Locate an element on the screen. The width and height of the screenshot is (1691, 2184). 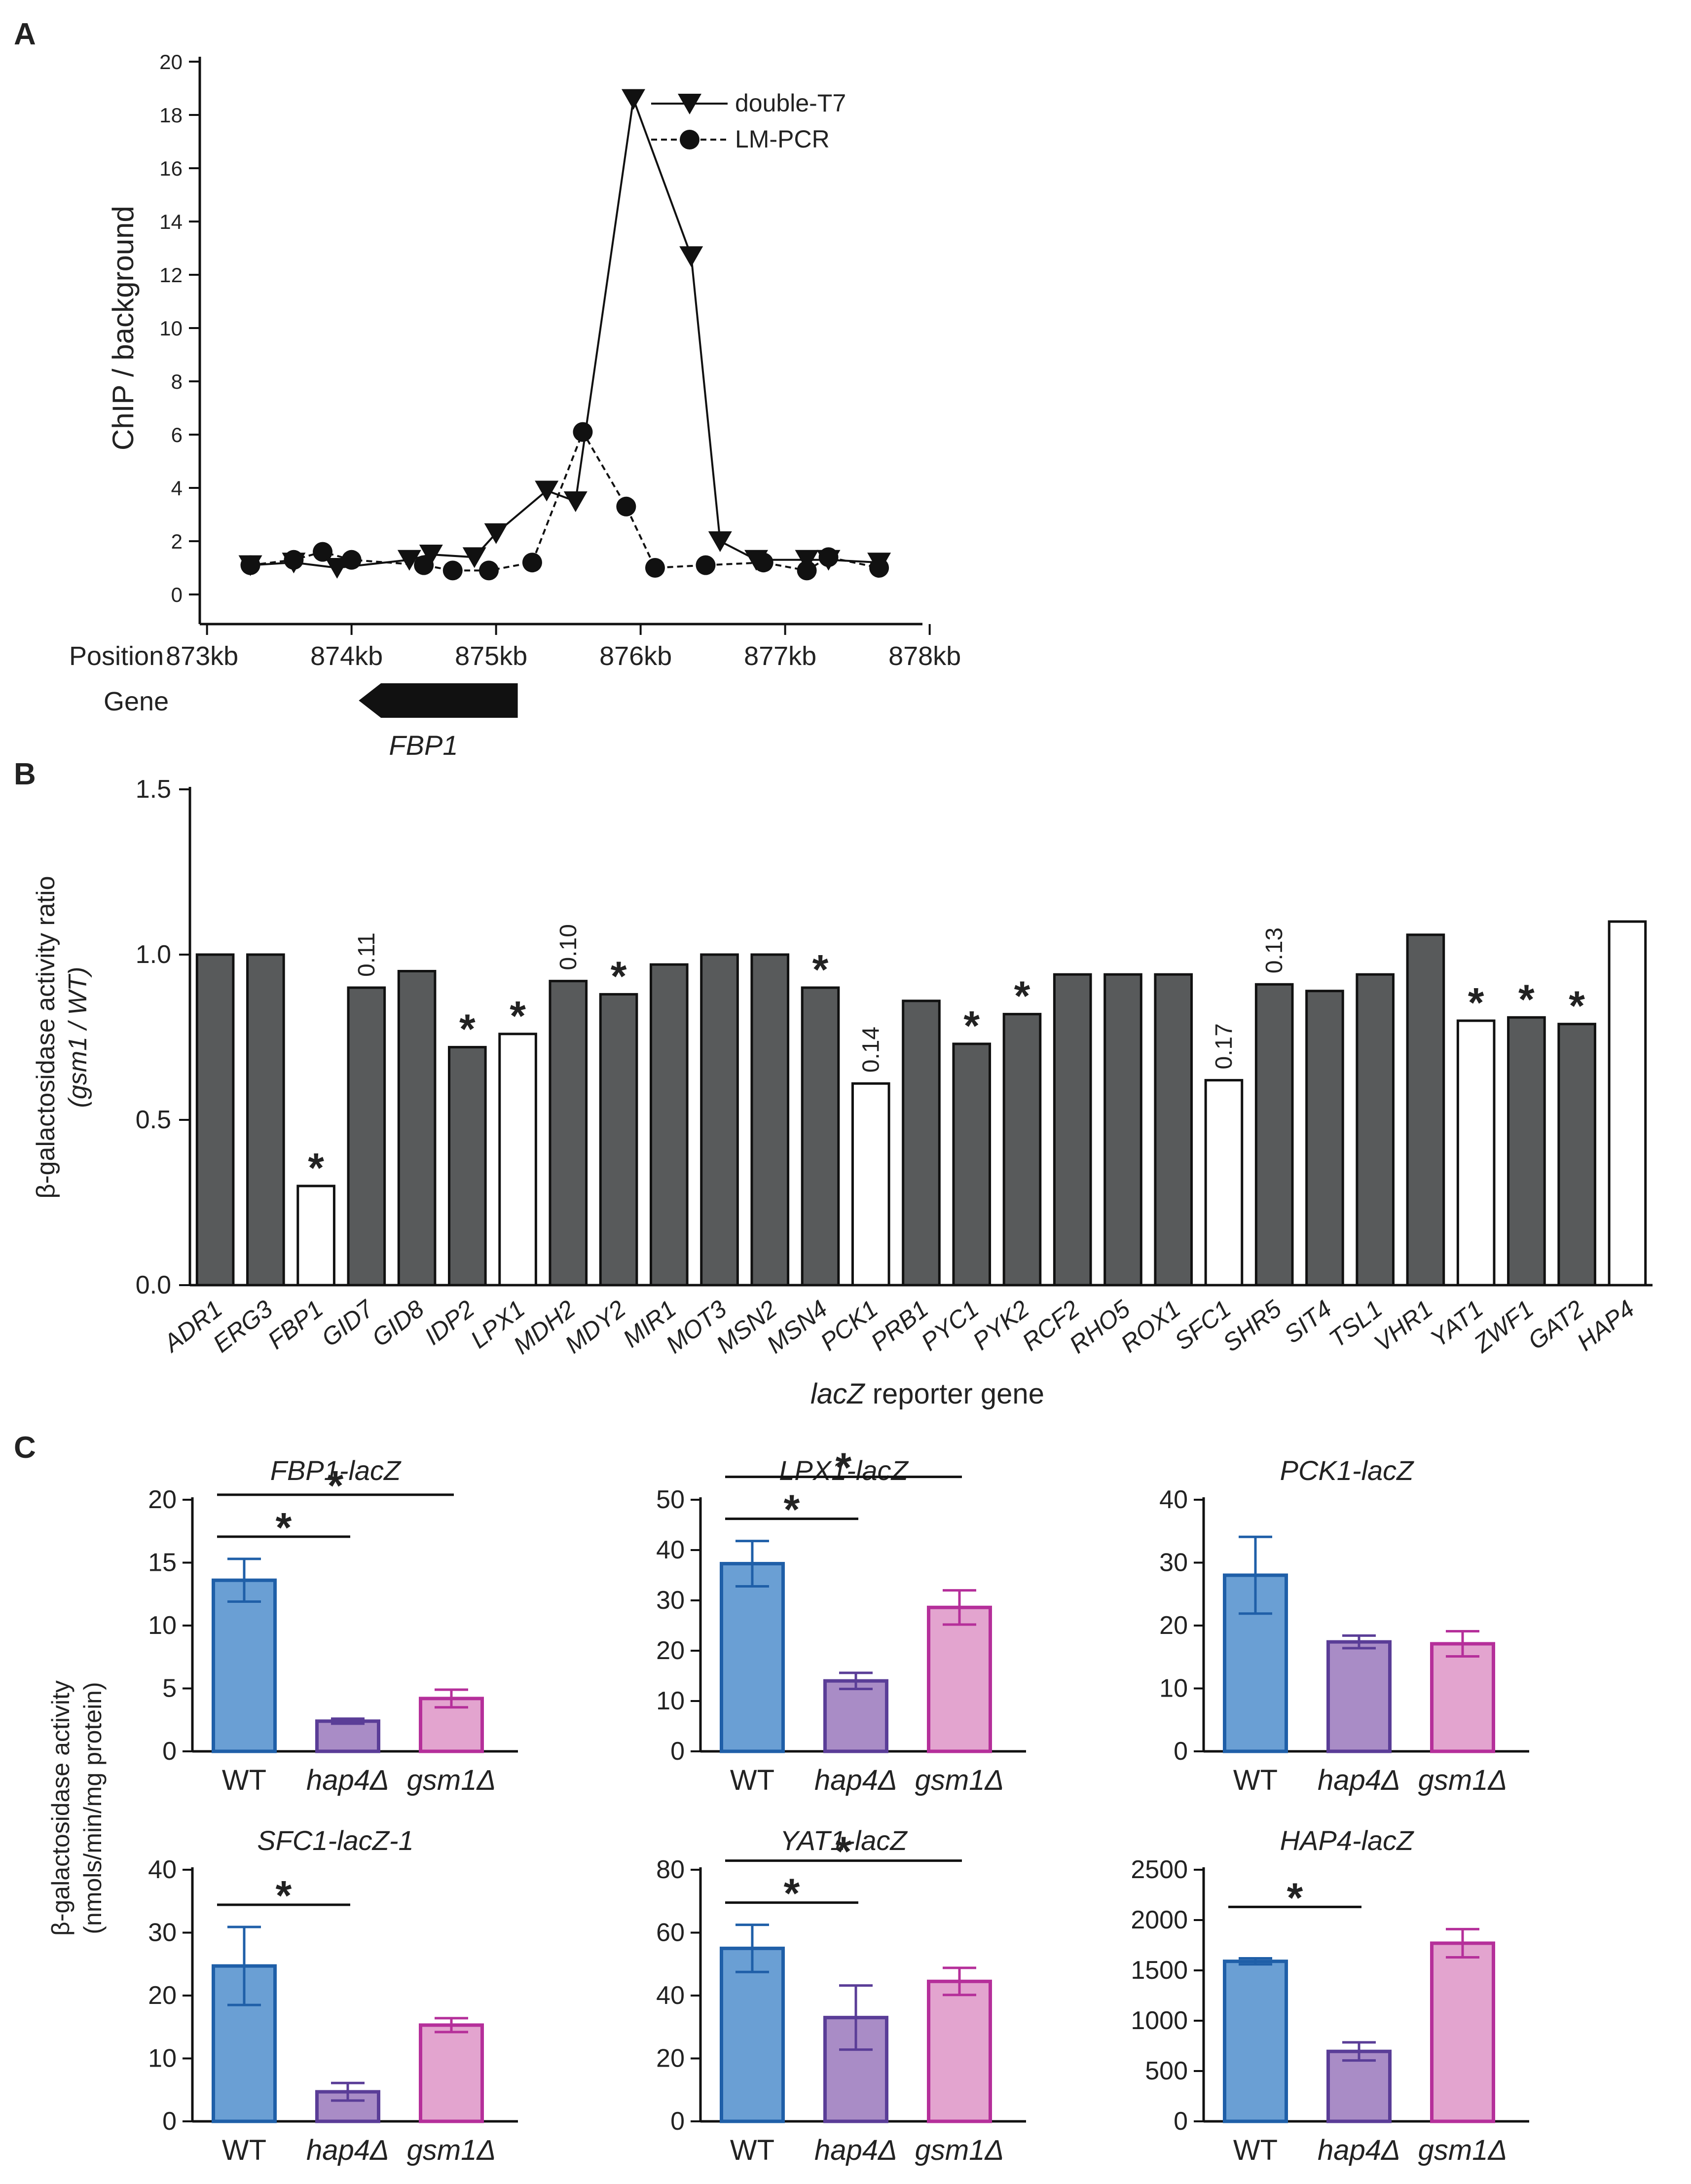
y-tick-label: 30 is located at coordinates (1173, 1563).